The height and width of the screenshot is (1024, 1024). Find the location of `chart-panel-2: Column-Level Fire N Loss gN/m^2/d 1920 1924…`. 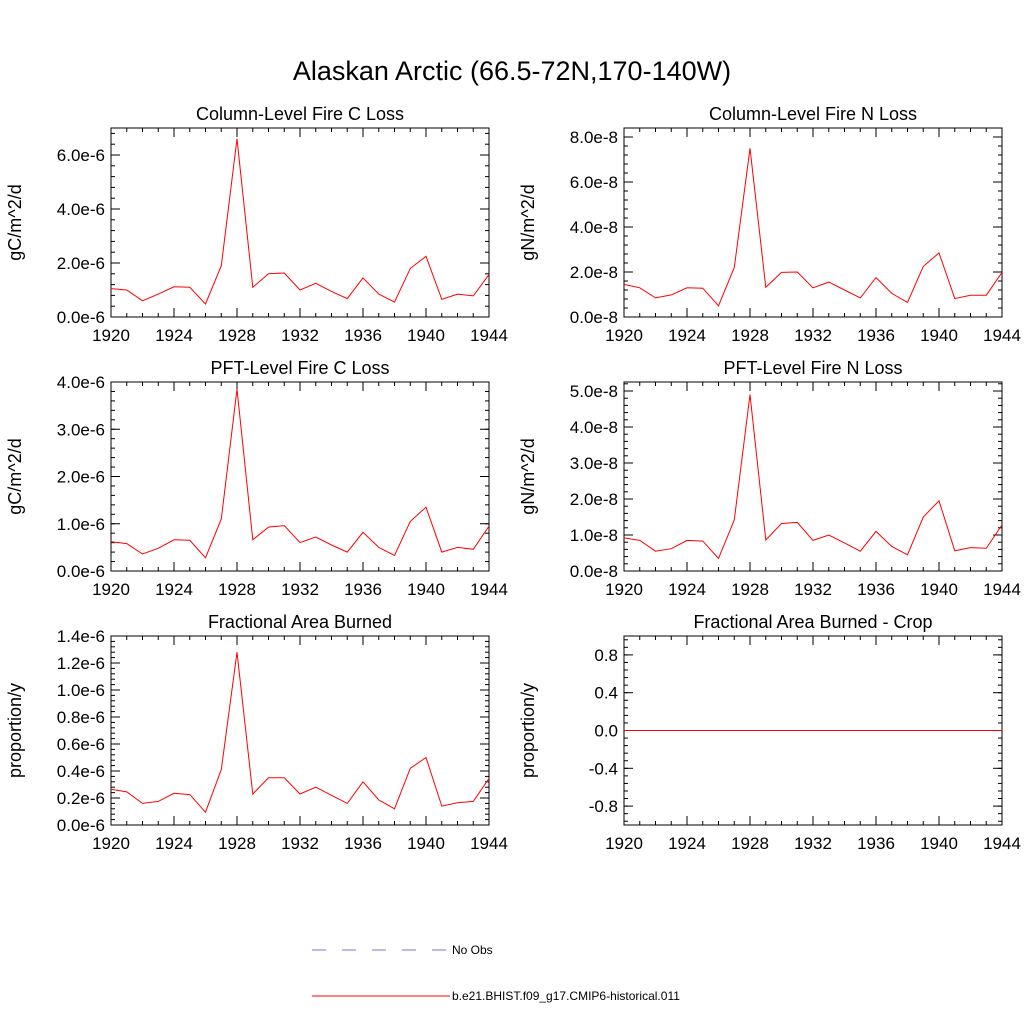

chart-panel-2: Column-Level Fire N Loss gN/m^2/d 1920 1924… is located at coordinates (769, 224).